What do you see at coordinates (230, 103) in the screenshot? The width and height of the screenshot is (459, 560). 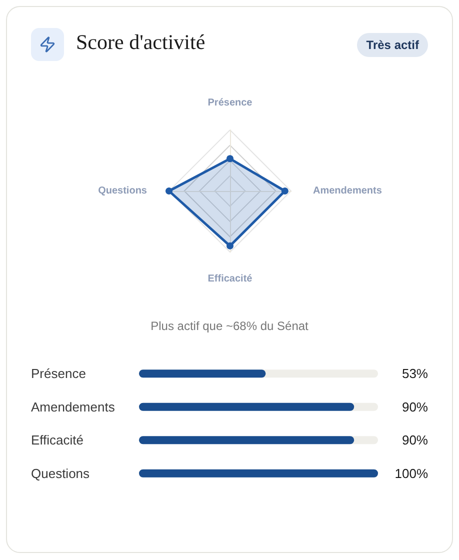 I see `spoke-label: Présence` at bounding box center [230, 103].